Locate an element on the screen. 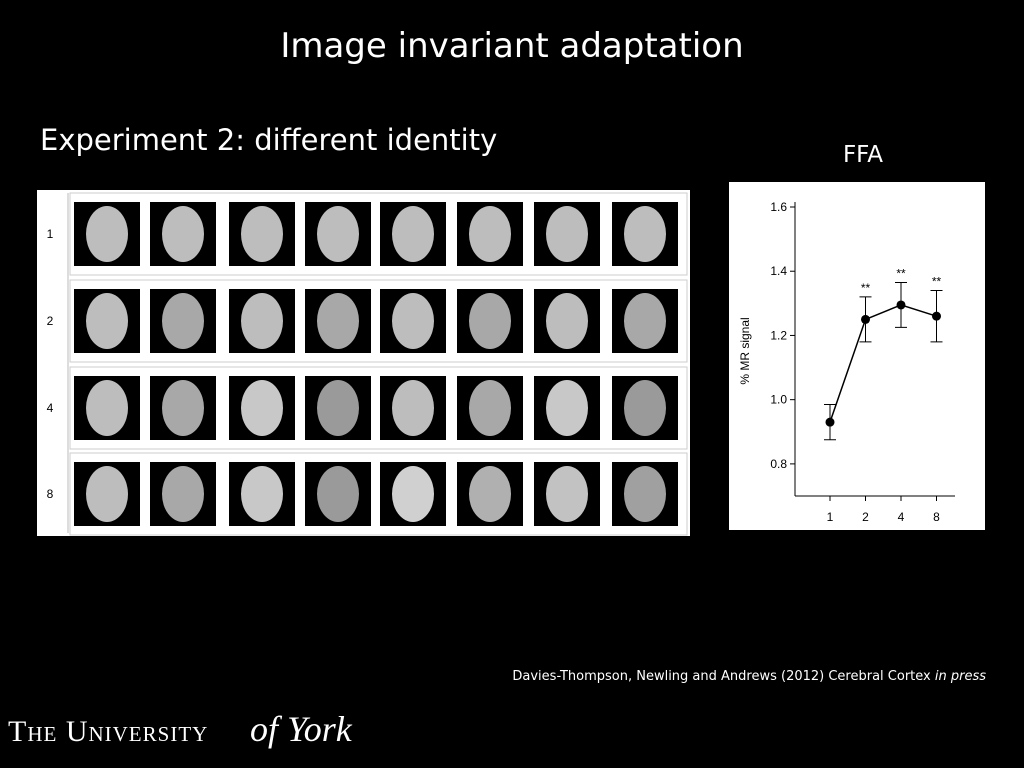  y-tick-label: 1.0 is located at coordinates (778, 400).